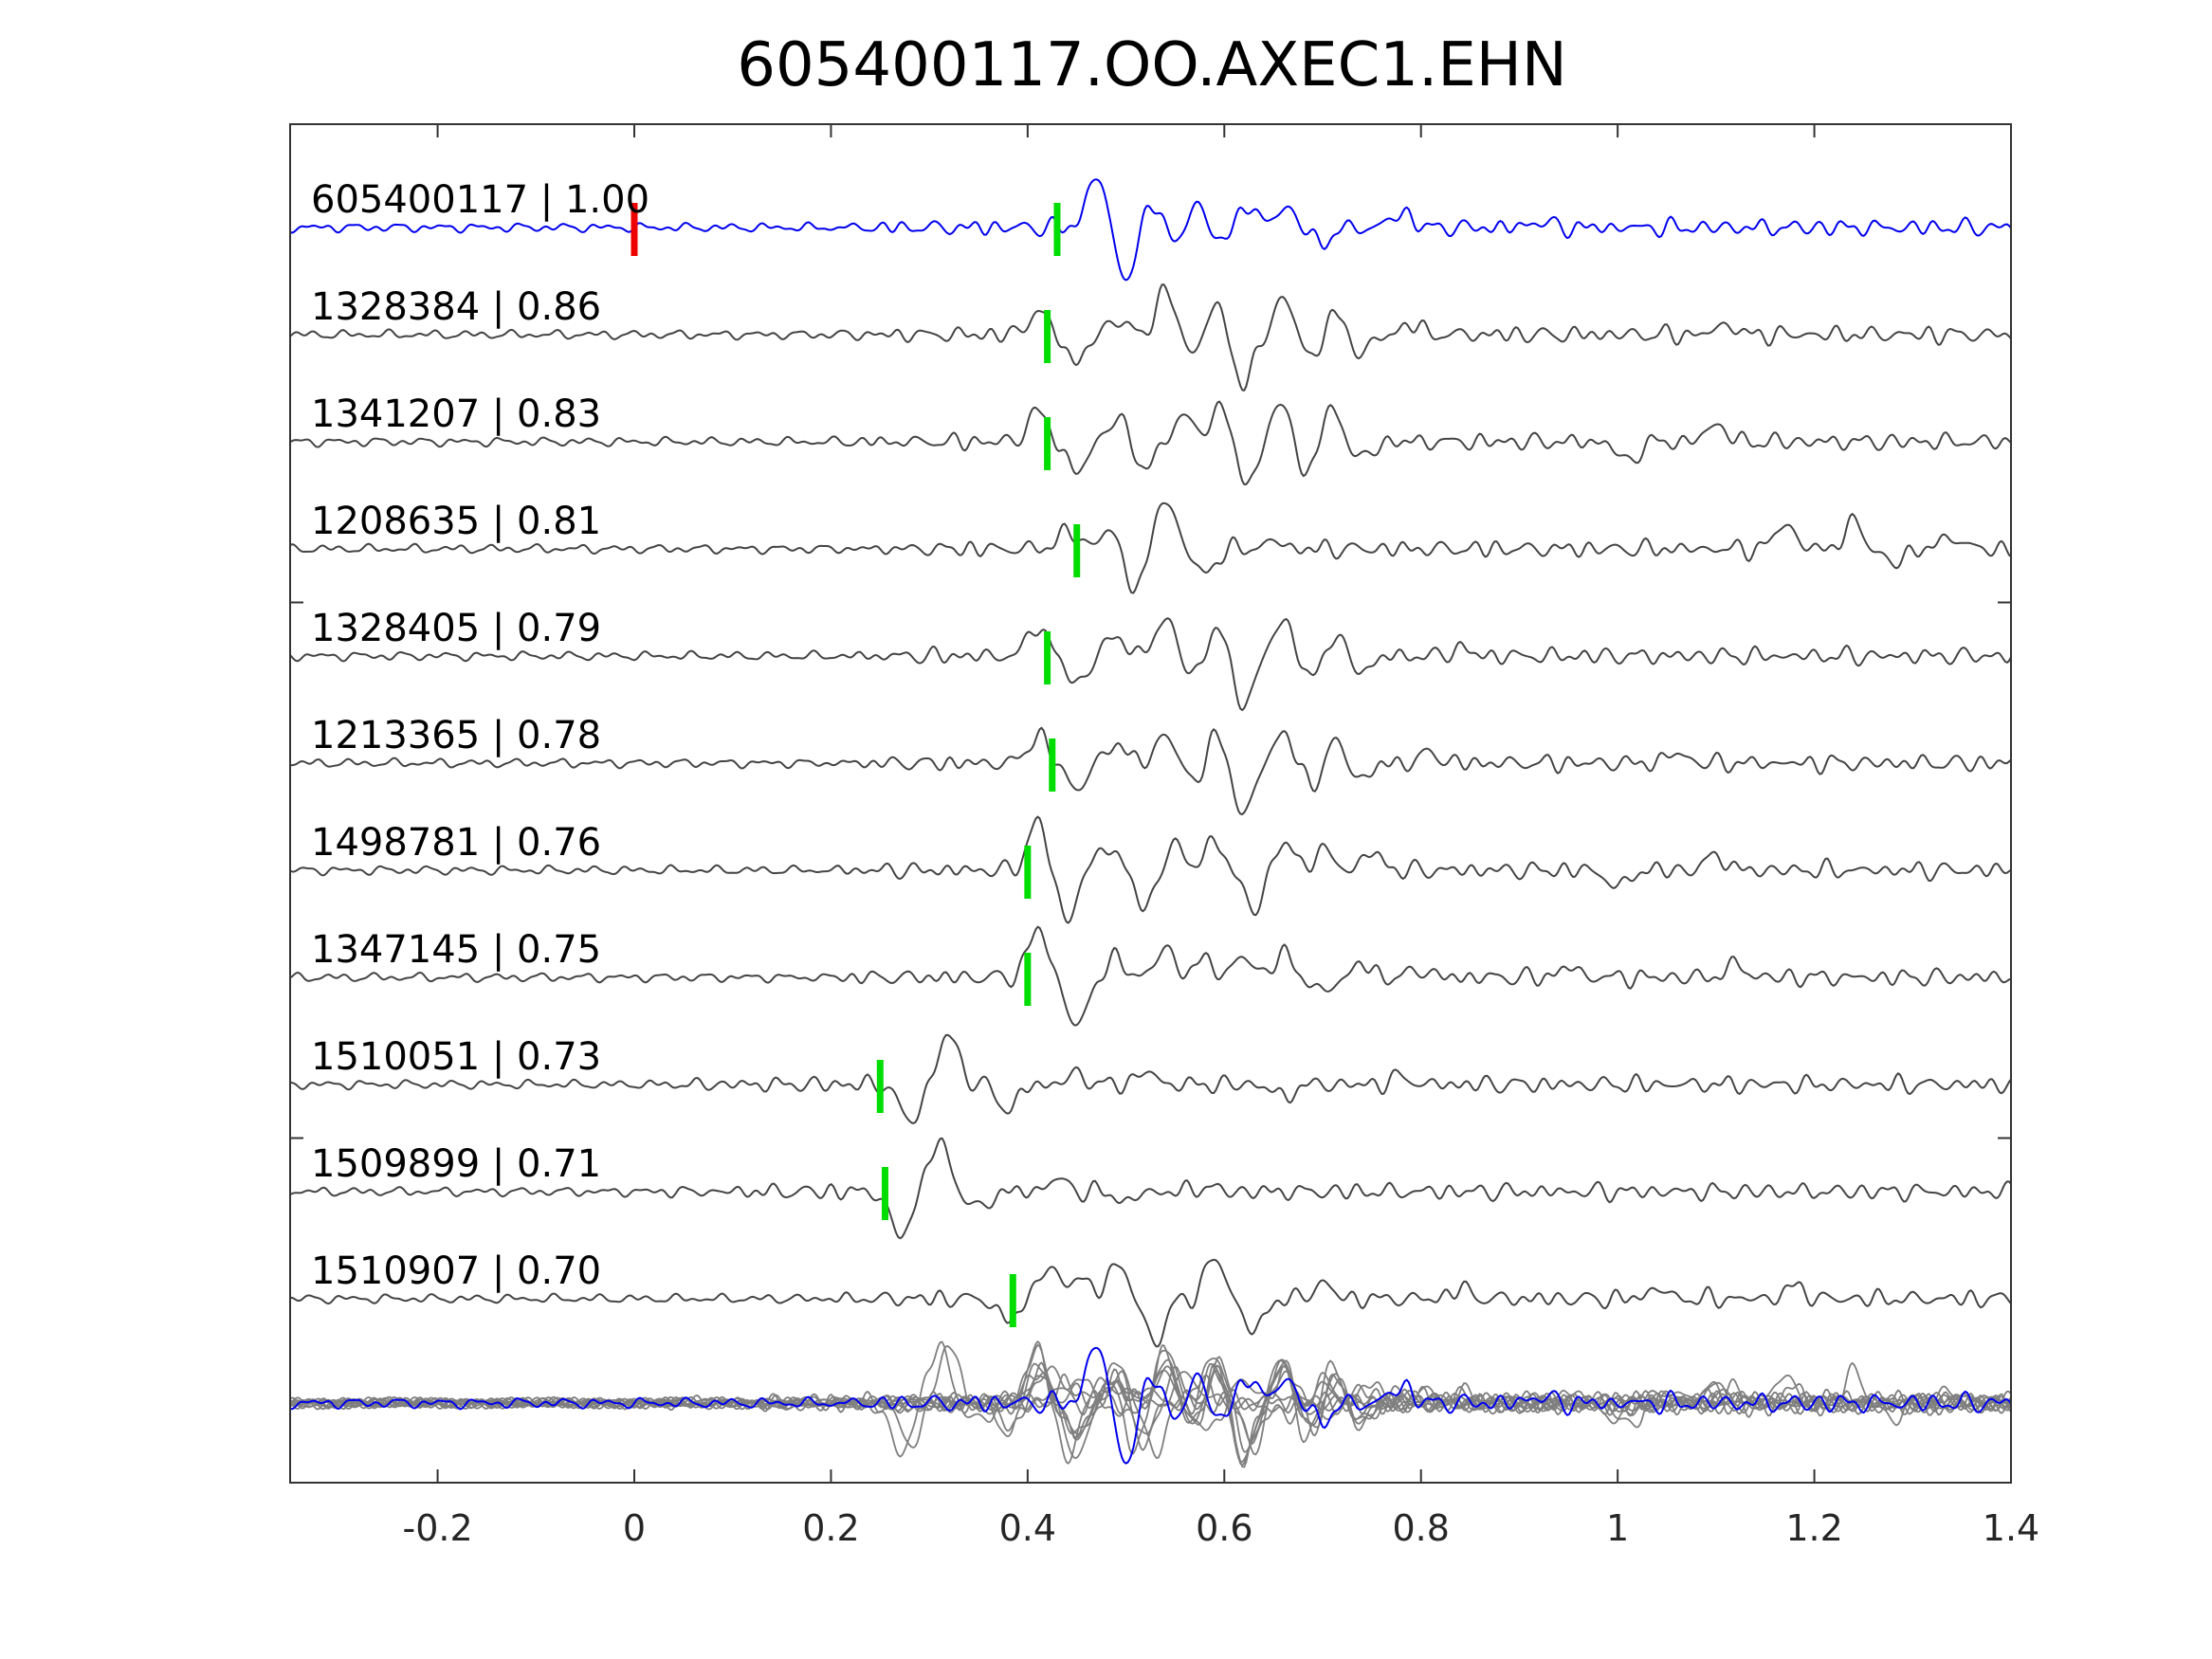  What do you see at coordinates (480, 200) in the screenshot?
I see `trace-label-0: 605400117 | 1.00` at bounding box center [480, 200].